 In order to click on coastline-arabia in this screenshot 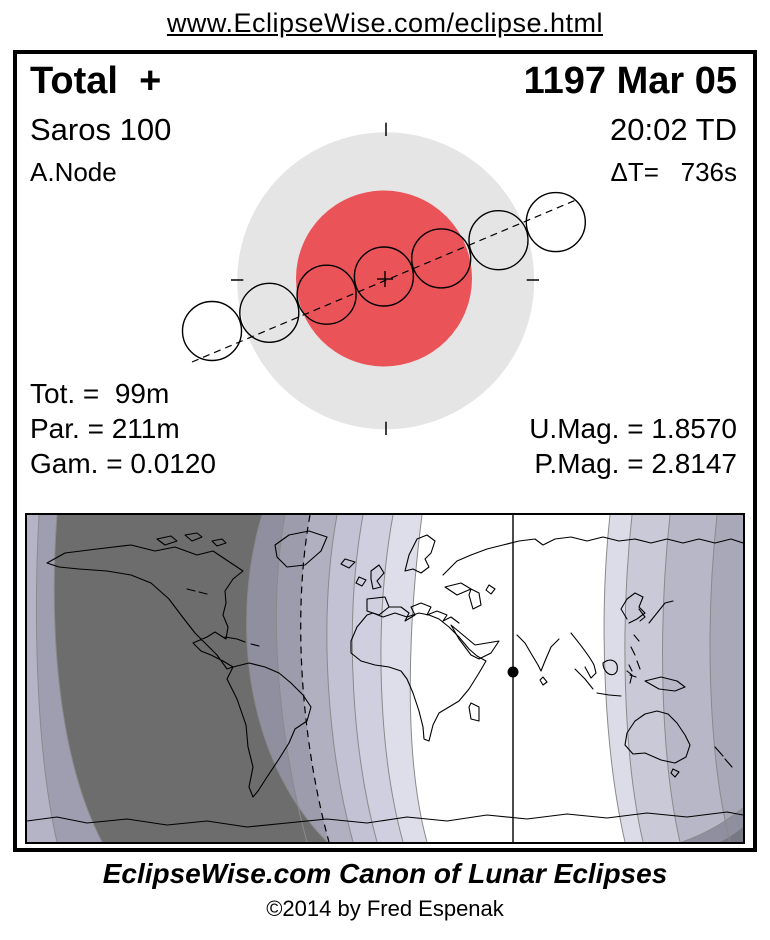, I will do `click(475, 642)`.